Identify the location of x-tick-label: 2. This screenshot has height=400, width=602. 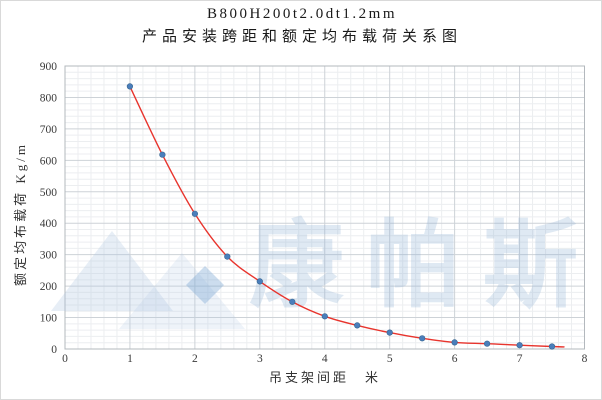
(195, 359).